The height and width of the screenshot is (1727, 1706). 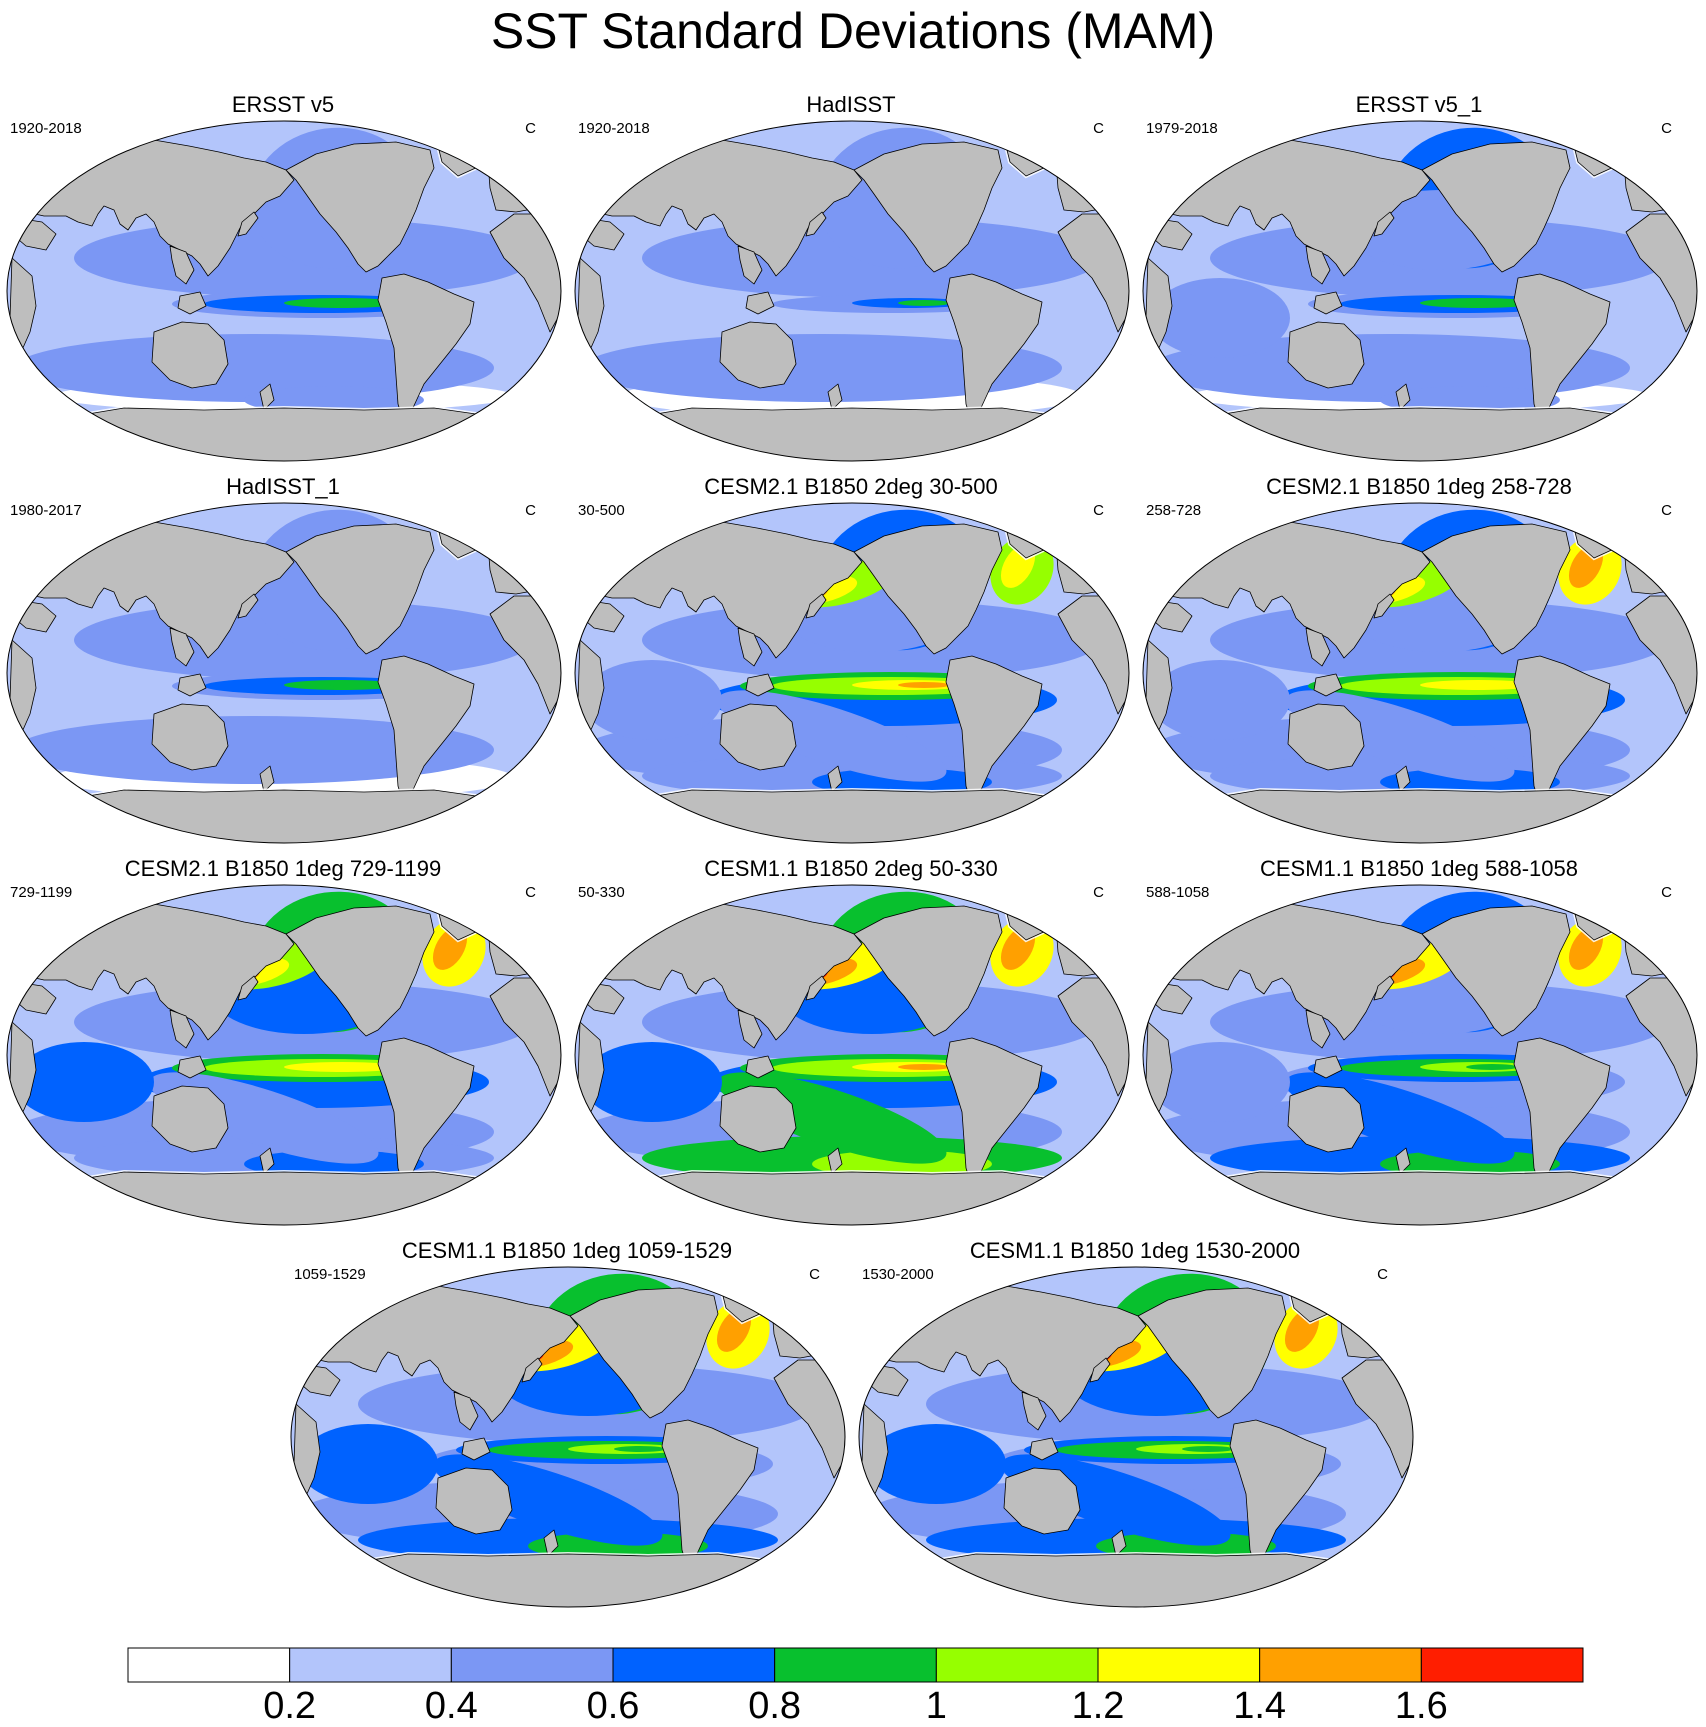 I want to click on colorbar-label: 1, so click(x=936, y=1706).